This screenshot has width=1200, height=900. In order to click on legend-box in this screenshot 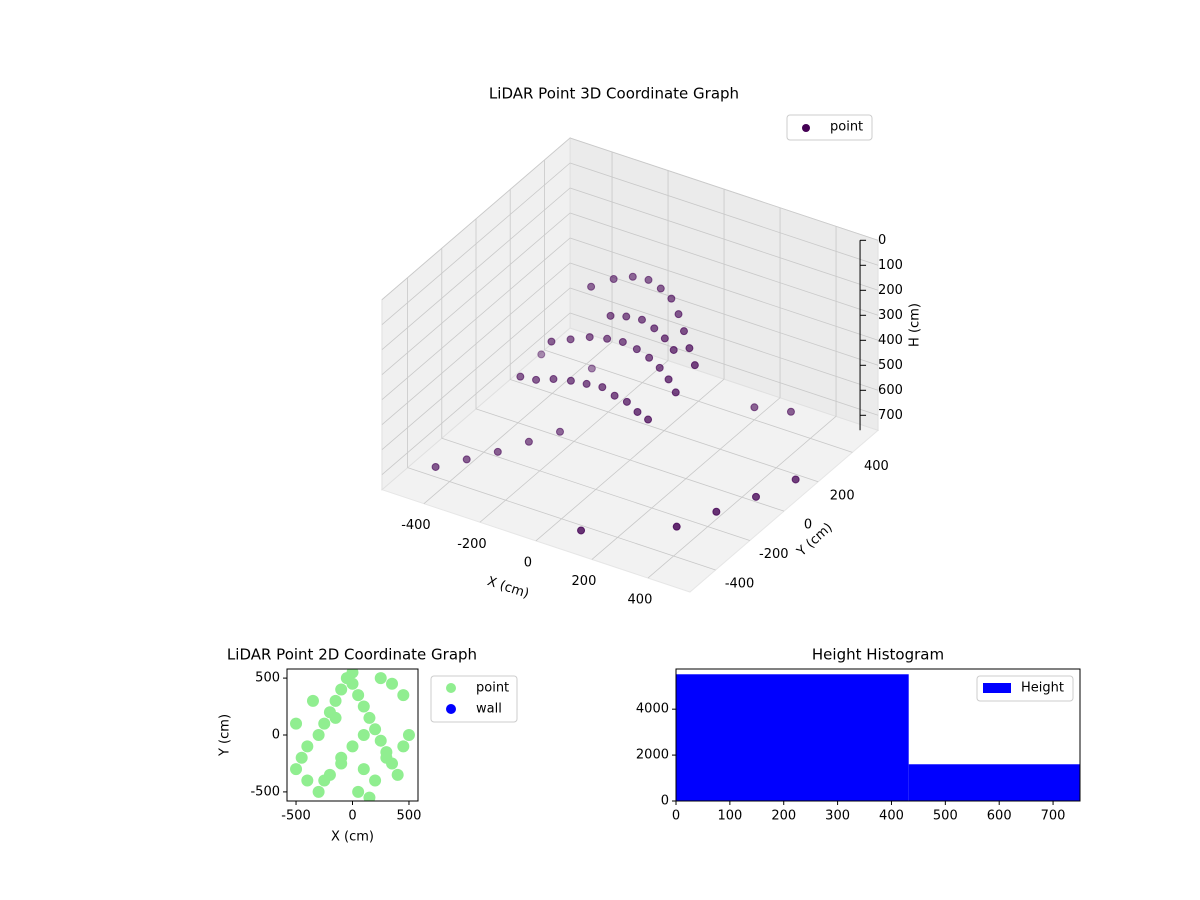, I will do `click(474, 699)`.